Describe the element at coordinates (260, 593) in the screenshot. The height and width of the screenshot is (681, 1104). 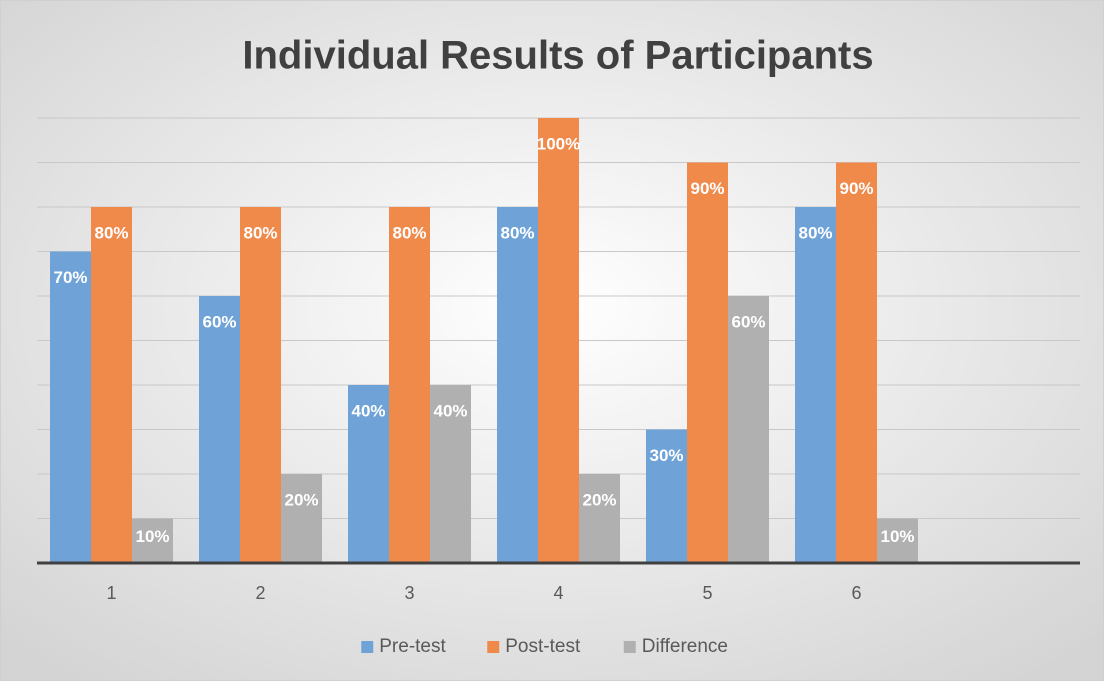
I see `x-tick-label: 2` at that location.